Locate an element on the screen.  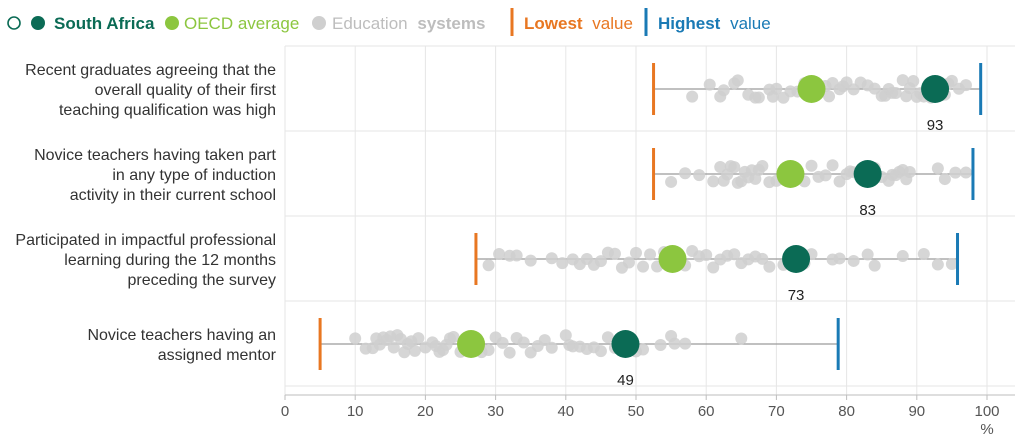
south-africa-value-label: 93 is located at coordinates (935, 125).